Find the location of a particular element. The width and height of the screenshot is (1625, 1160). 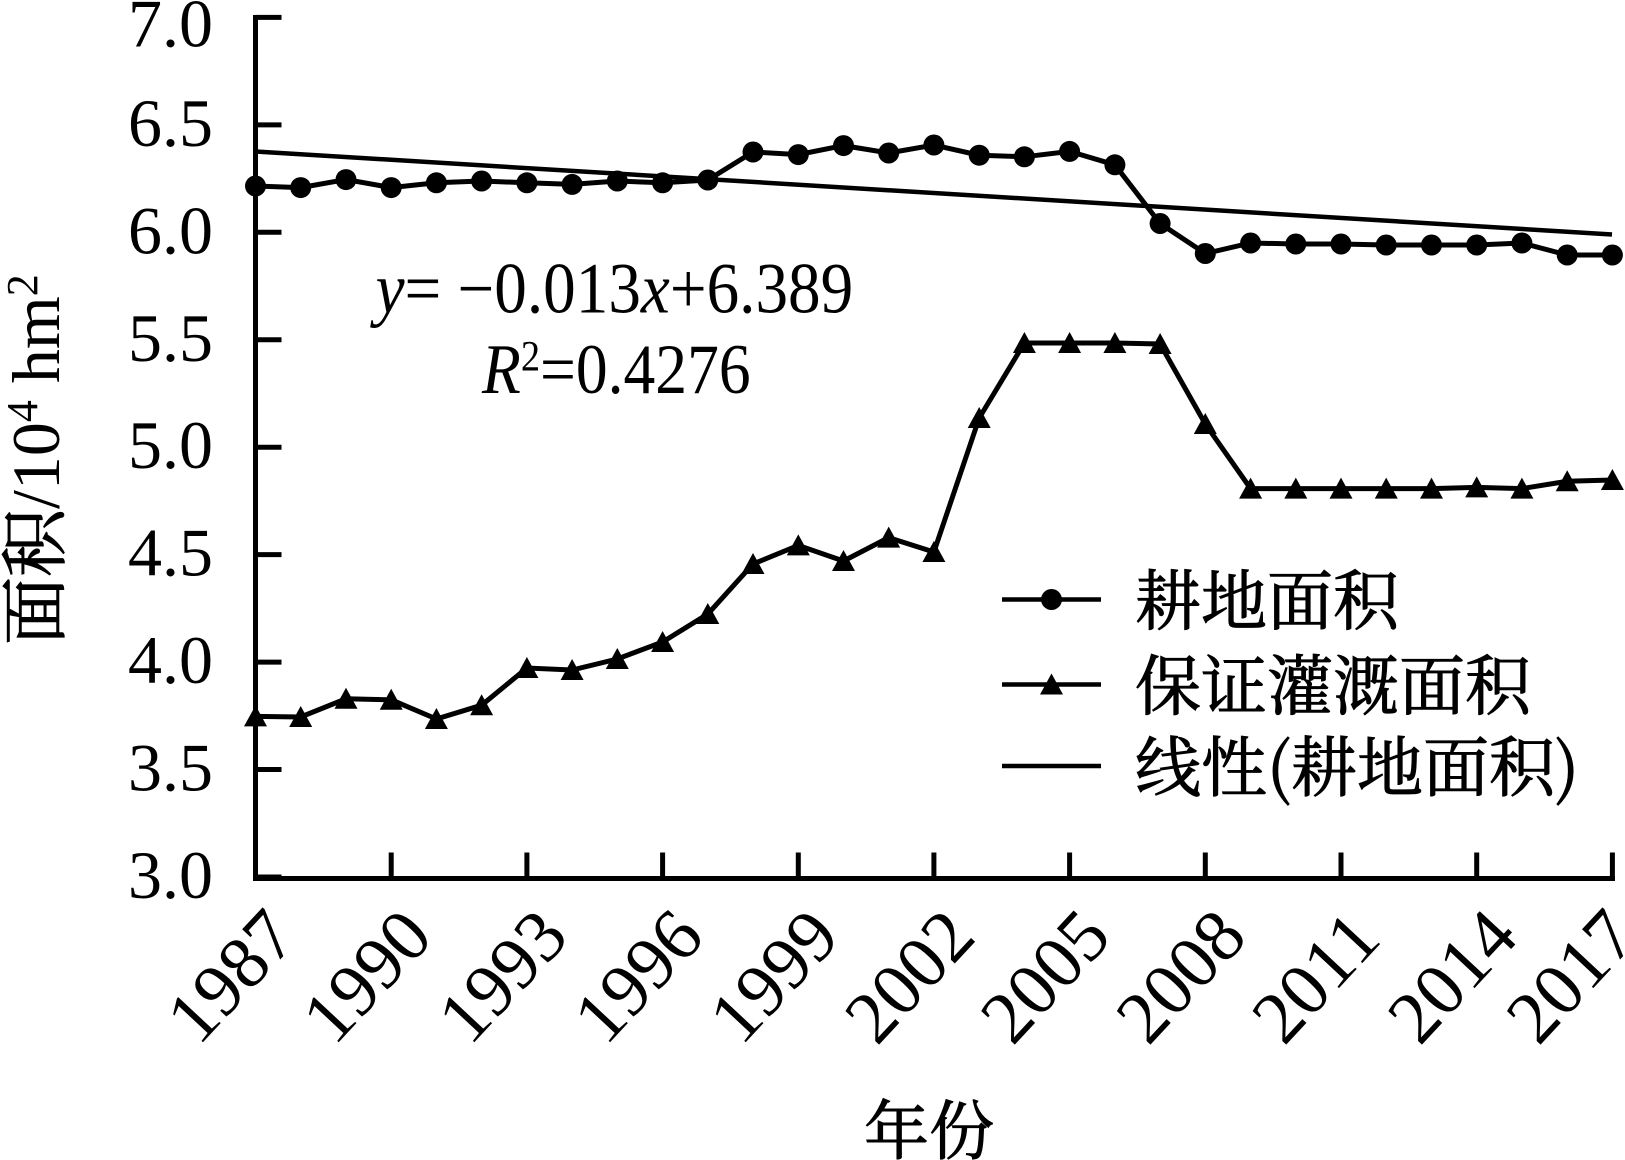

svg-text: 3.0 is located at coordinates (170, 875).